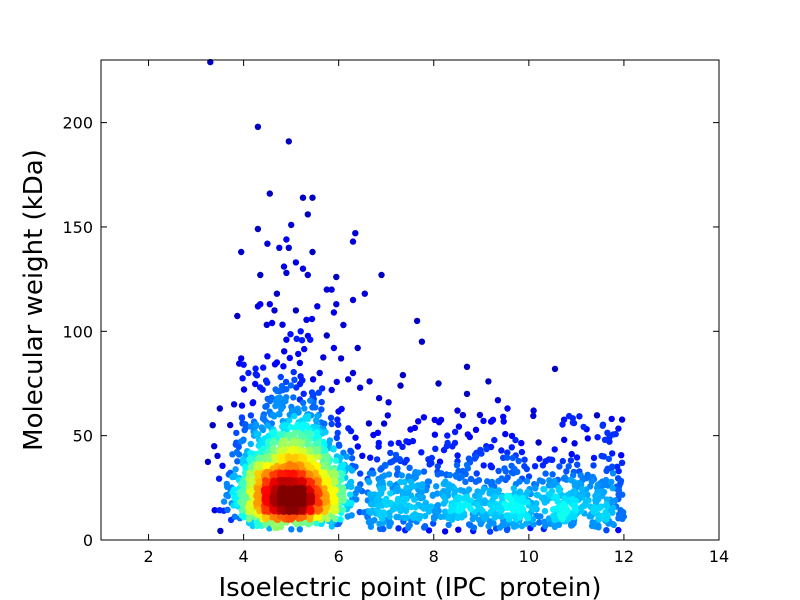 The width and height of the screenshot is (800, 600). I want to click on x-tick-label: 2, so click(148, 556).